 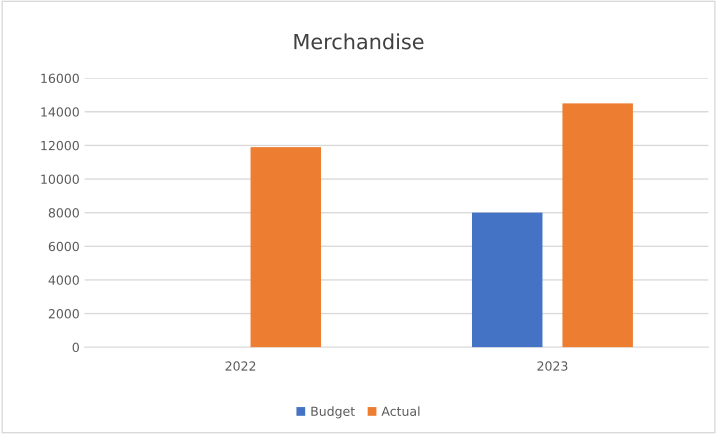 What do you see at coordinates (60, 145) in the screenshot?
I see `y-tick-label: 12000` at bounding box center [60, 145].